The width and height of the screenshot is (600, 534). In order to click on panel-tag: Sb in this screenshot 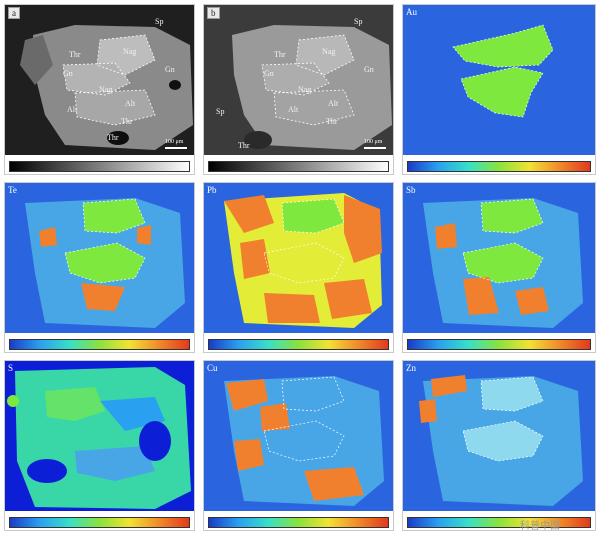, I will do `click(411, 190)`.